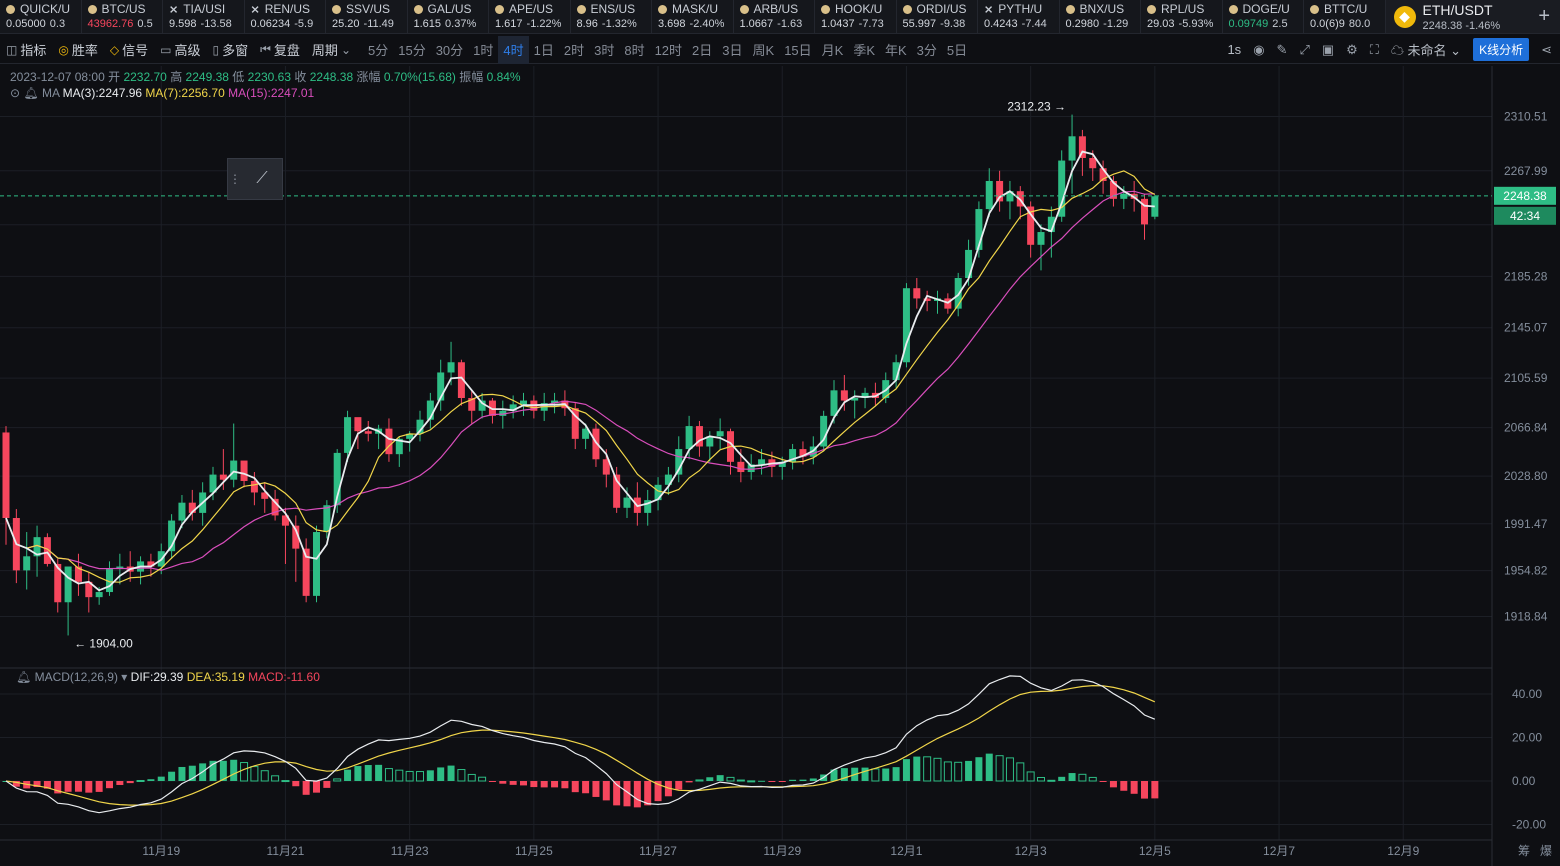 The width and height of the screenshot is (1560, 866). I want to click on ticker-item: BTC/US 43962.76 0.5, so click(122, 17).